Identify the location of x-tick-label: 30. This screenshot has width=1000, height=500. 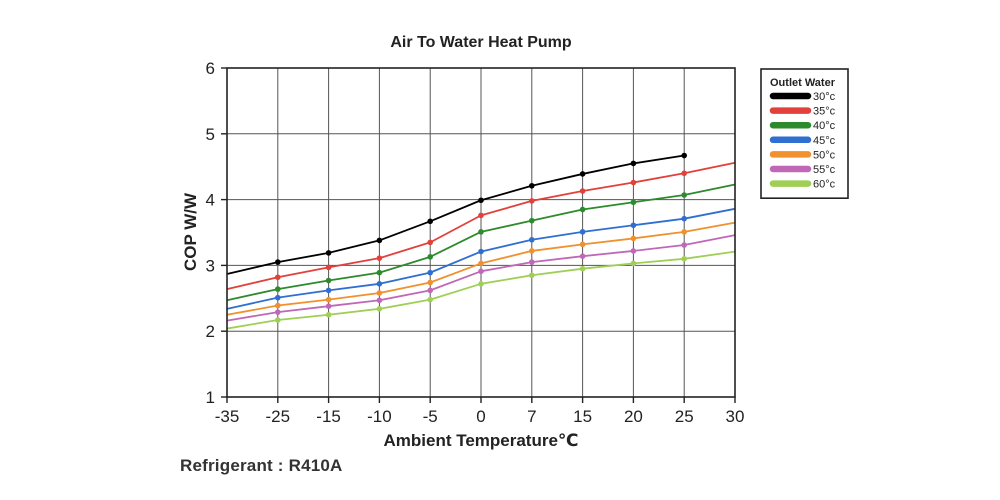
(735, 416).